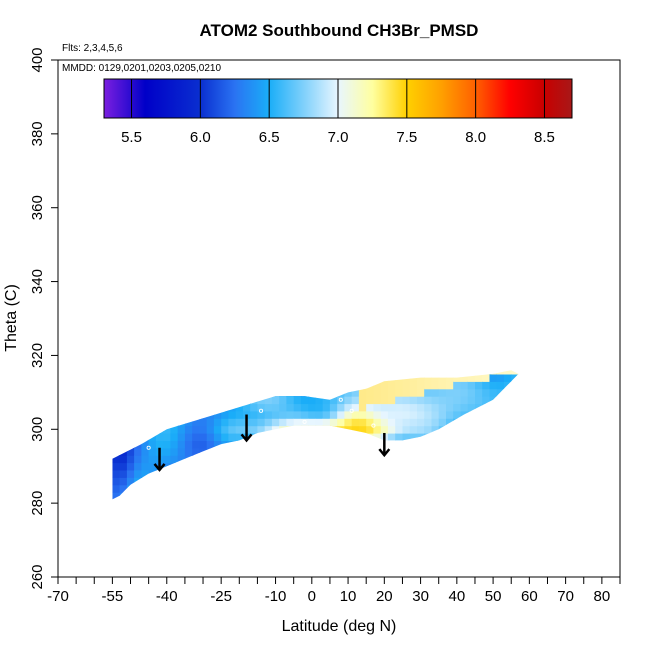 This screenshot has width=650, height=650. I want to click on y-tick-label: 260, so click(37, 576).